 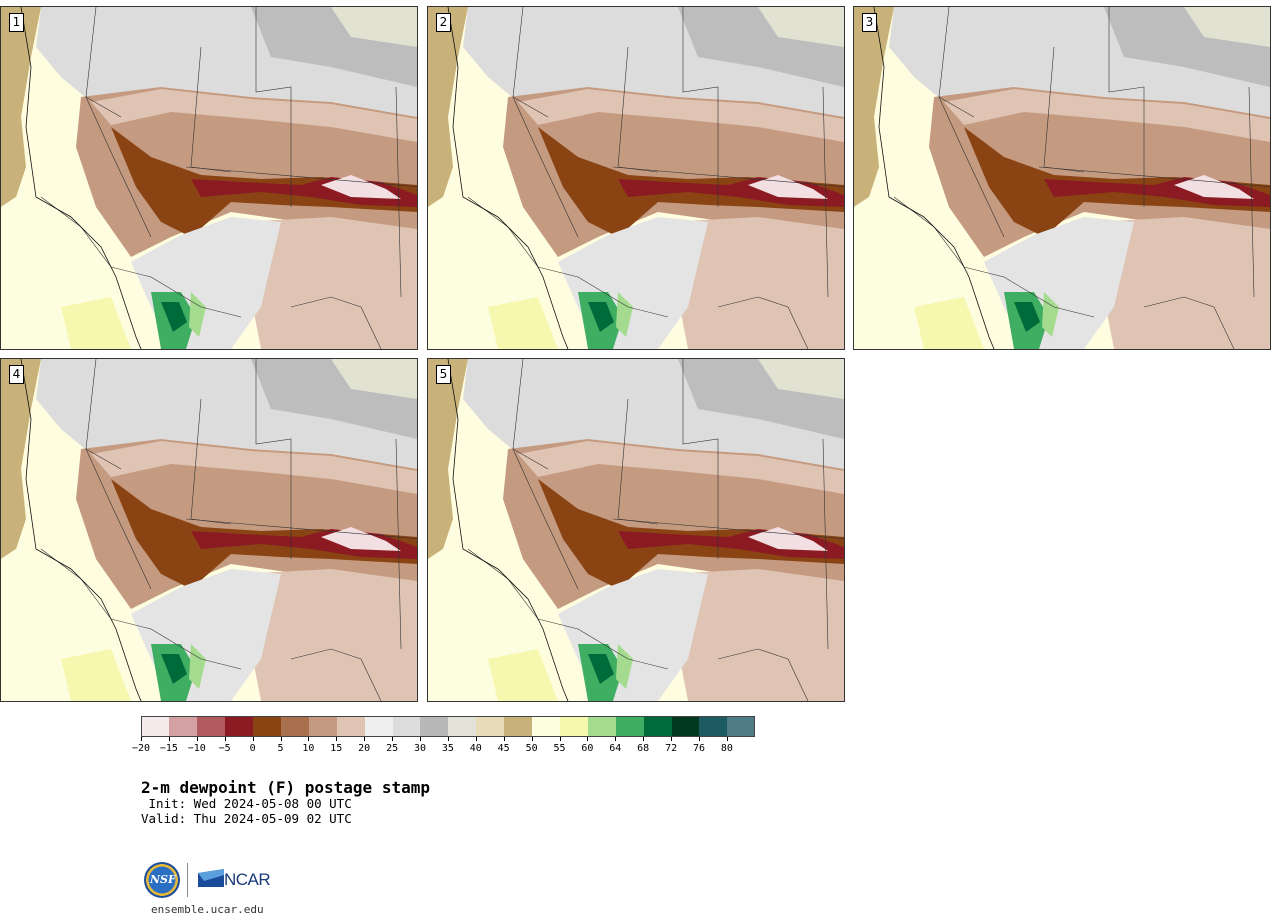 I want to click on map-panel-5: 5, so click(x=636, y=530).